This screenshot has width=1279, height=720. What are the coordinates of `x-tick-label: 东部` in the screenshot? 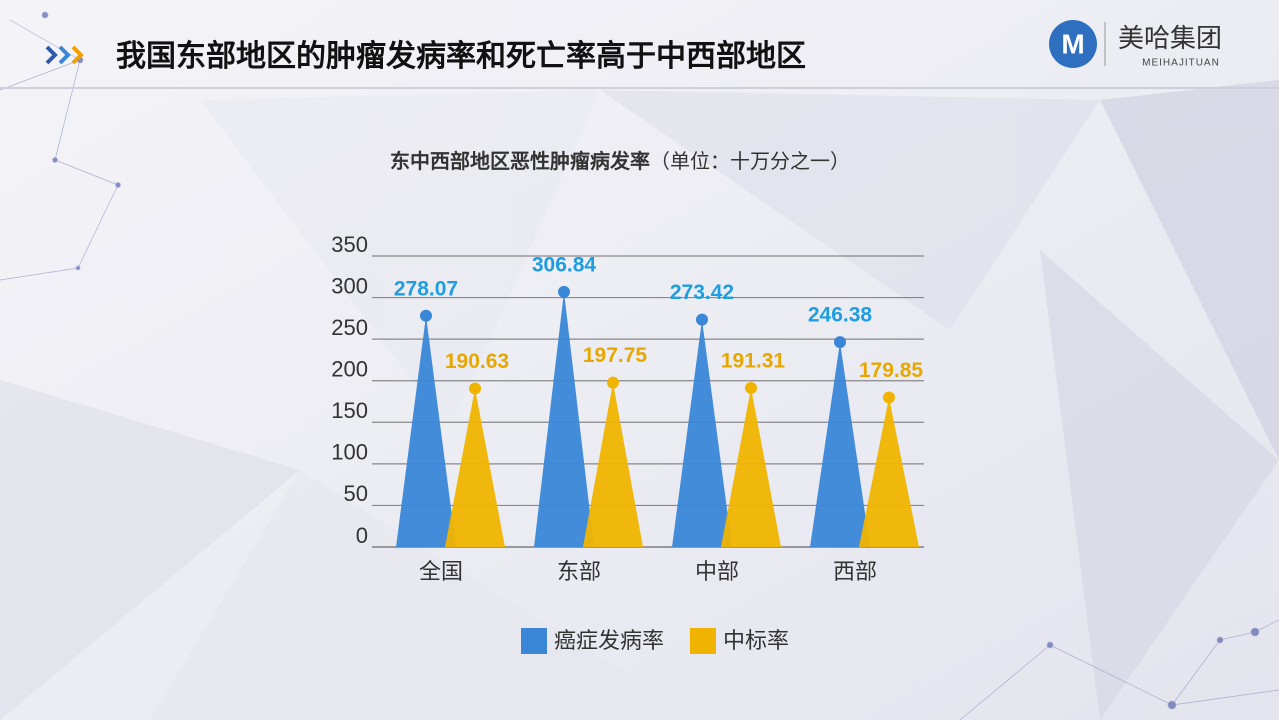 It's located at (579, 571).